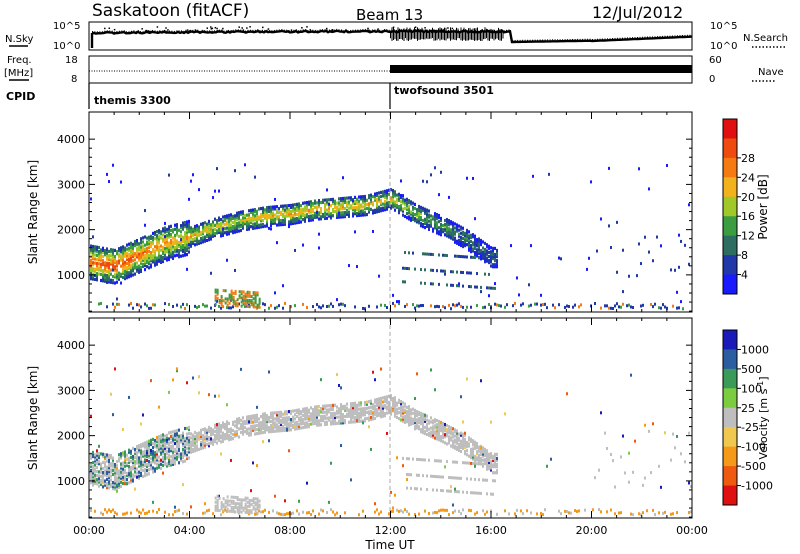 Image resolution: width=800 pixels, height=554 pixels. I want to click on cpid-label: CPID, so click(20, 96).